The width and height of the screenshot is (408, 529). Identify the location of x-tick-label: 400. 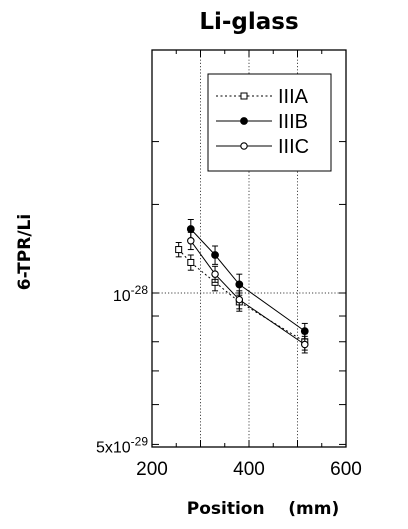
(249, 469).